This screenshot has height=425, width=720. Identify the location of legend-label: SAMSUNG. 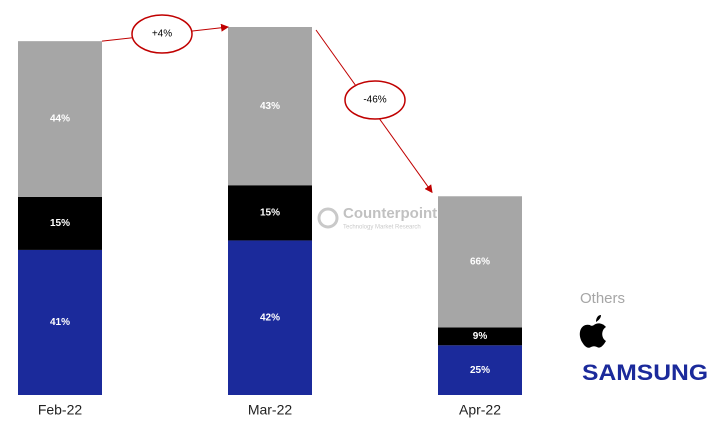
(645, 372).